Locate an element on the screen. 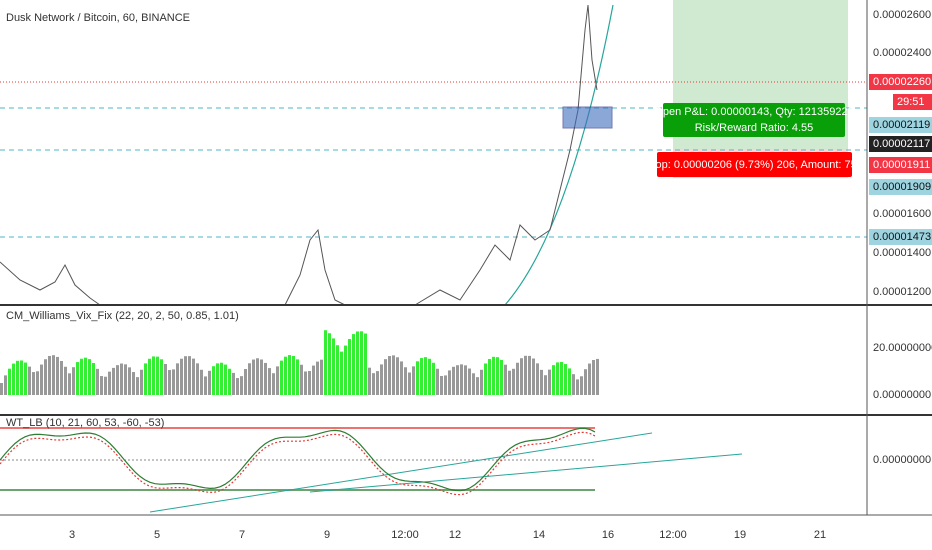  vix-axis-label: 0.00000000 is located at coordinates (902, 395).